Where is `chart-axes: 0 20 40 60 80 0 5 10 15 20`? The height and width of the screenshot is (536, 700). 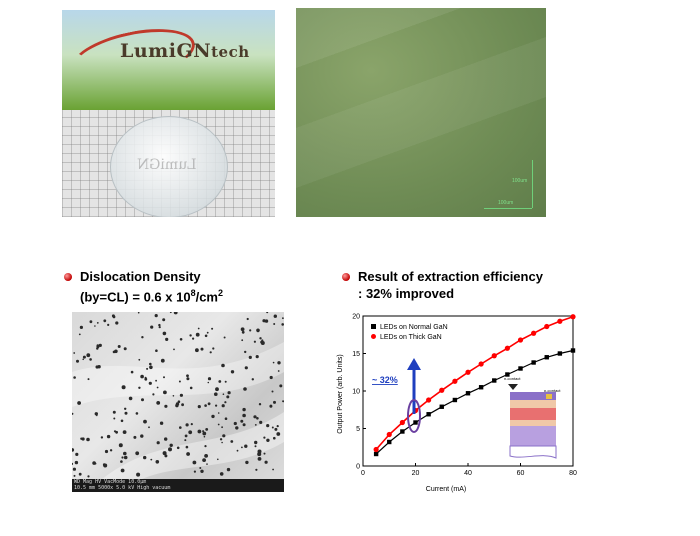 chart-axes: 0 20 40 60 80 0 5 10 15 20 is located at coordinates (464, 396).